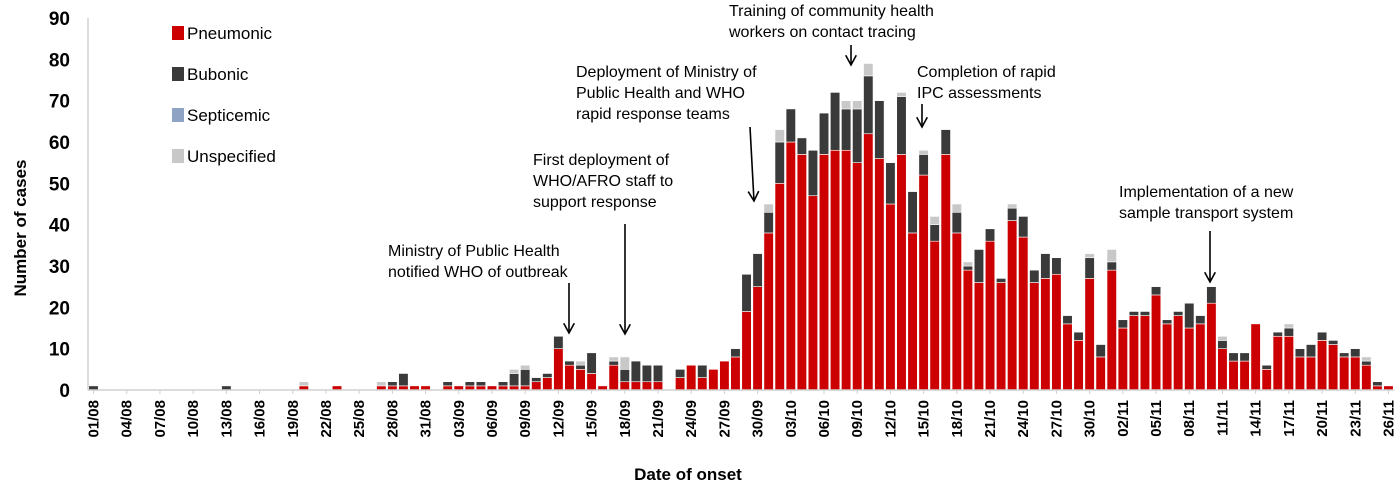  Describe the element at coordinates (758, 419) in the screenshot. I see `x-tick-label: 30/09` at that location.